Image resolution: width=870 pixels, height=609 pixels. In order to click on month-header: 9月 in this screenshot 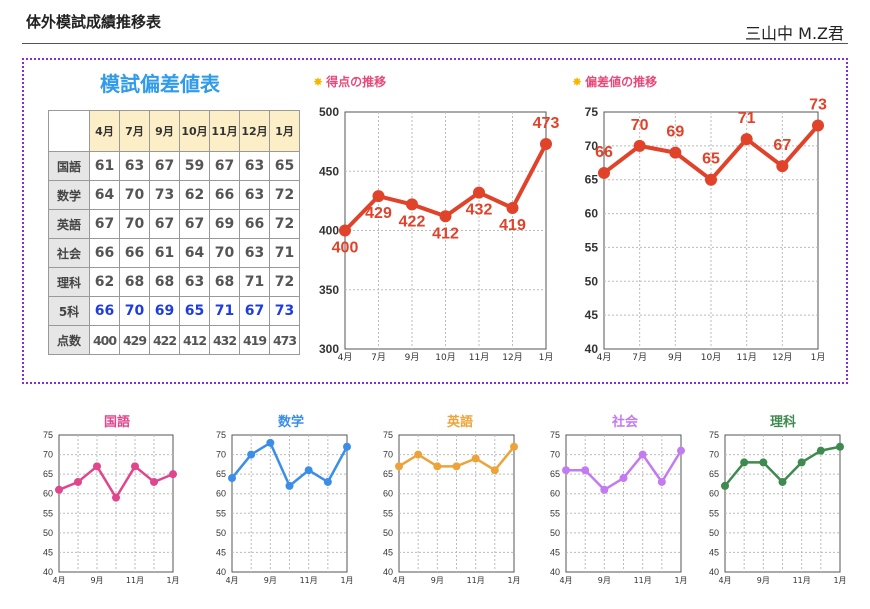, I will do `click(164, 131)`.